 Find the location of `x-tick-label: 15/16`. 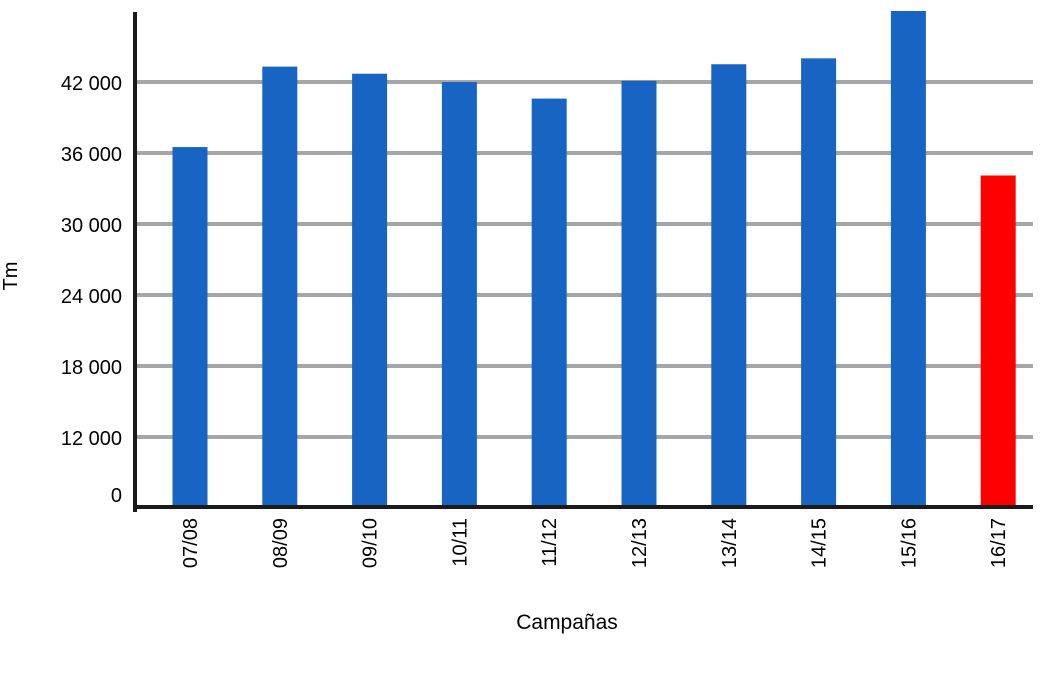

x-tick-label: 15/16 is located at coordinates (909, 543).